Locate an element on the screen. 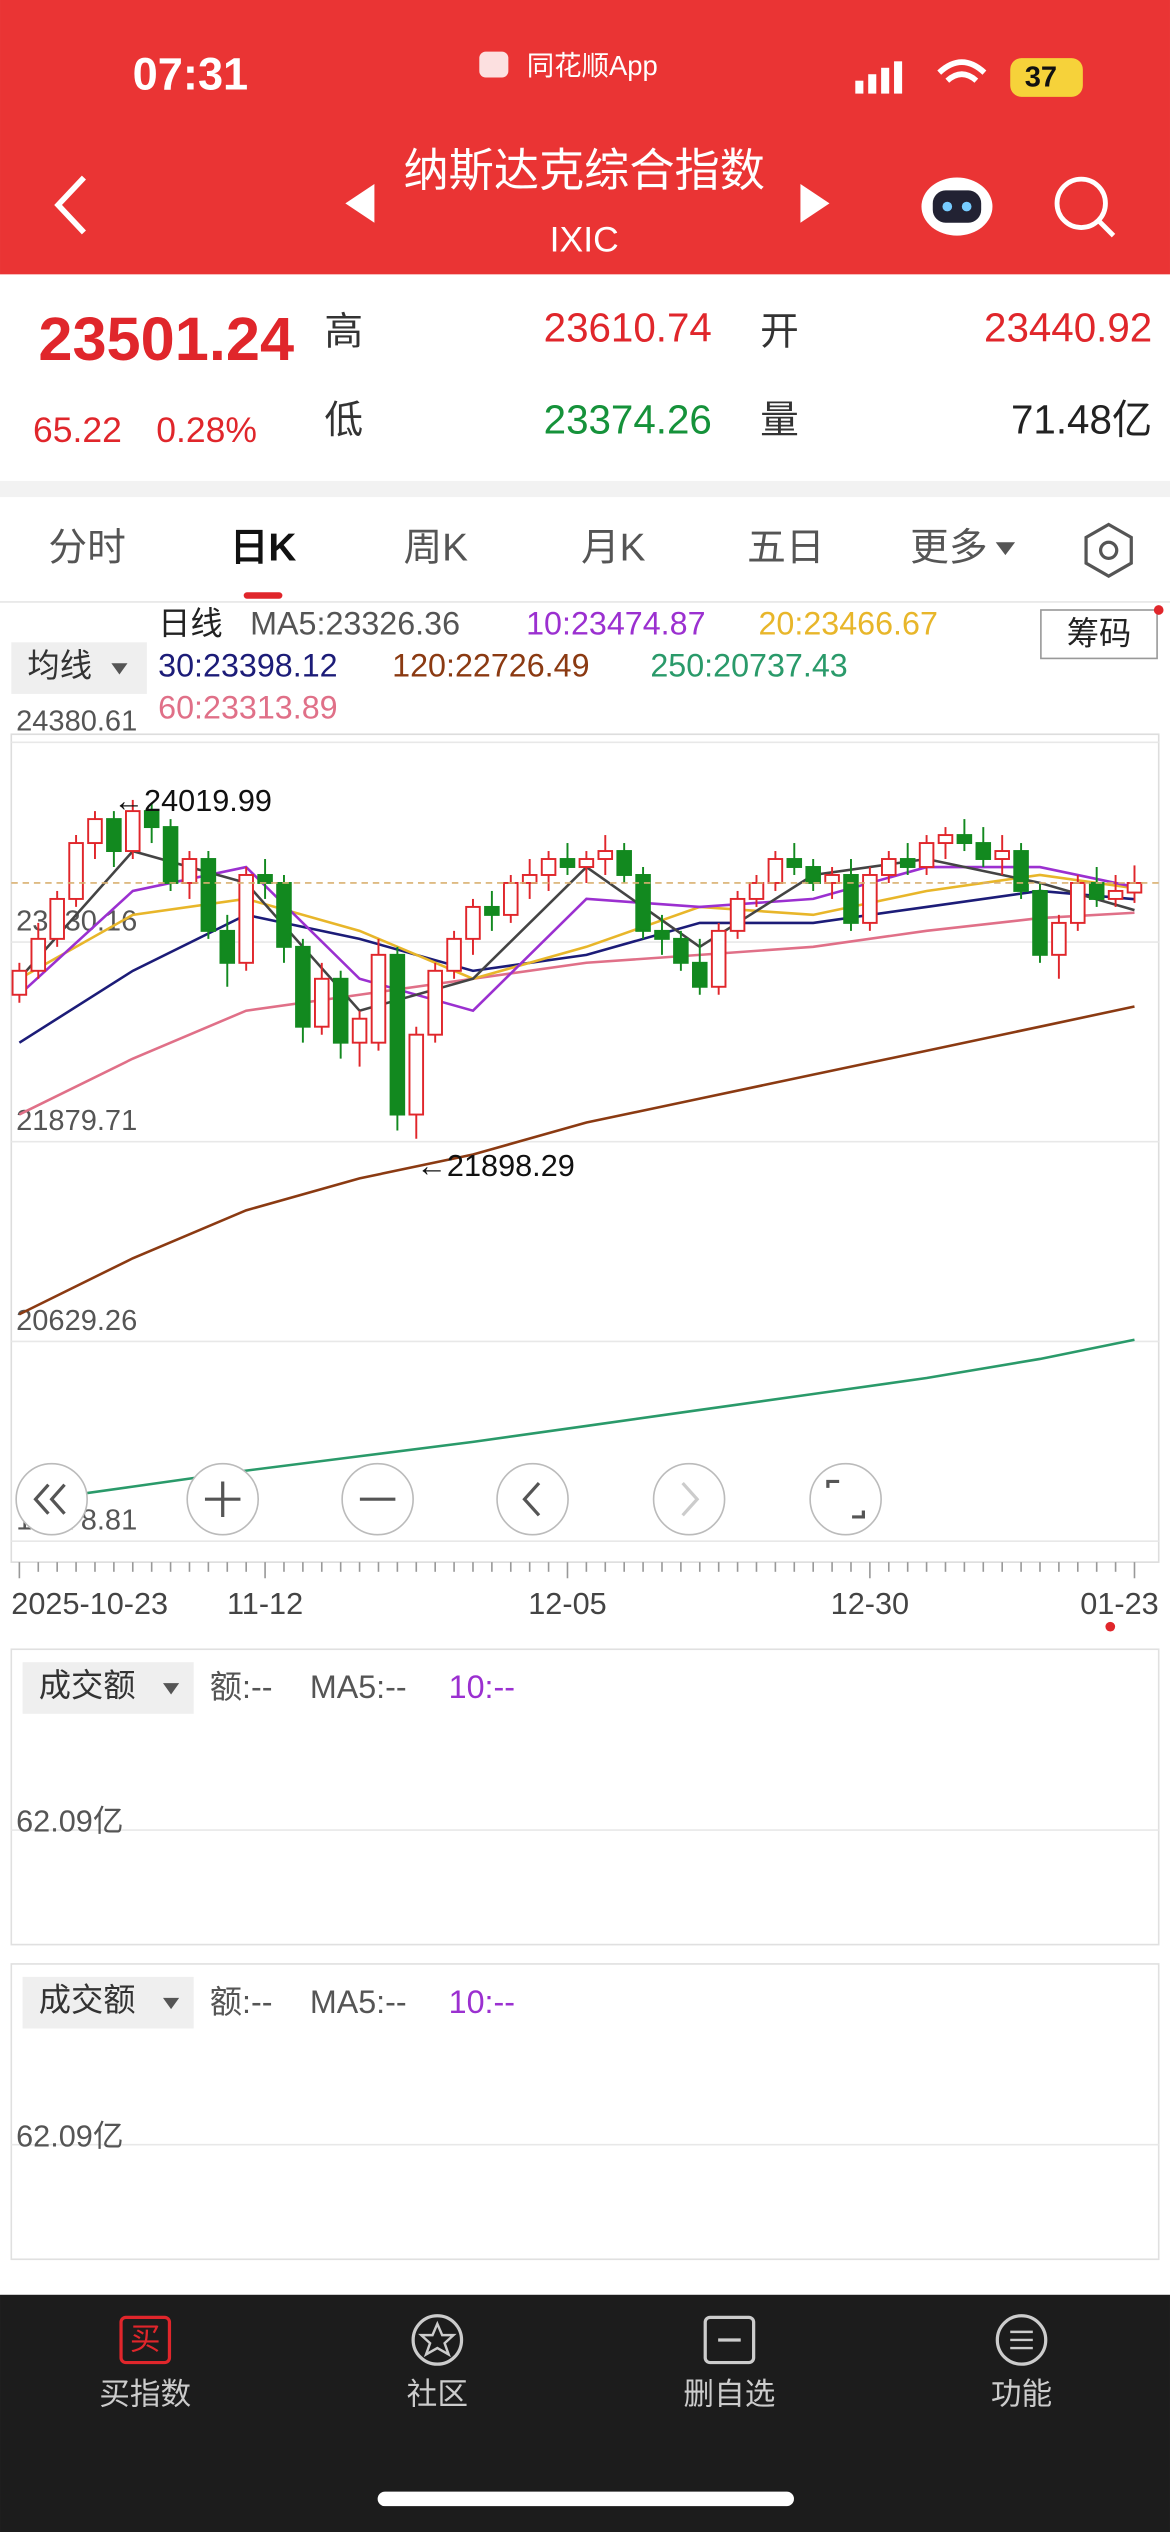 This screenshot has width=1170, height=2532. settings is located at coordinates (1108, 550).